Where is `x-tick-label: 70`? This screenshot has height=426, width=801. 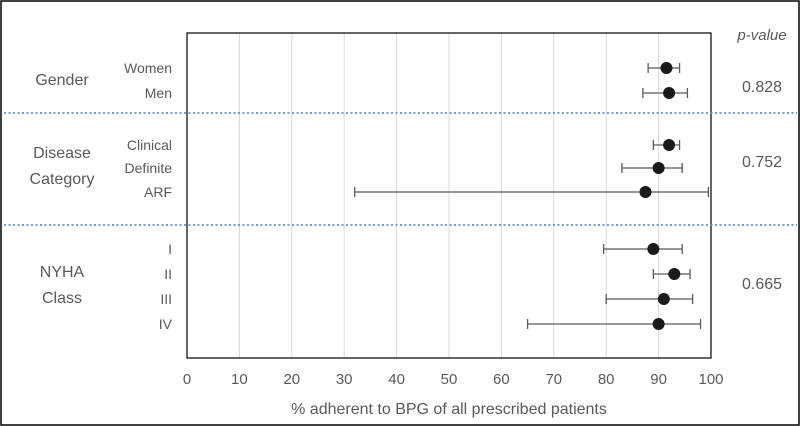
x-tick-label: 70 is located at coordinates (553, 379).